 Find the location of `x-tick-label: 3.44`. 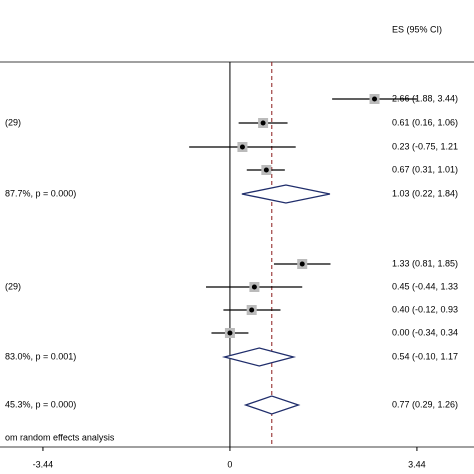

x-tick-label: 3.44 is located at coordinates (417, 464).